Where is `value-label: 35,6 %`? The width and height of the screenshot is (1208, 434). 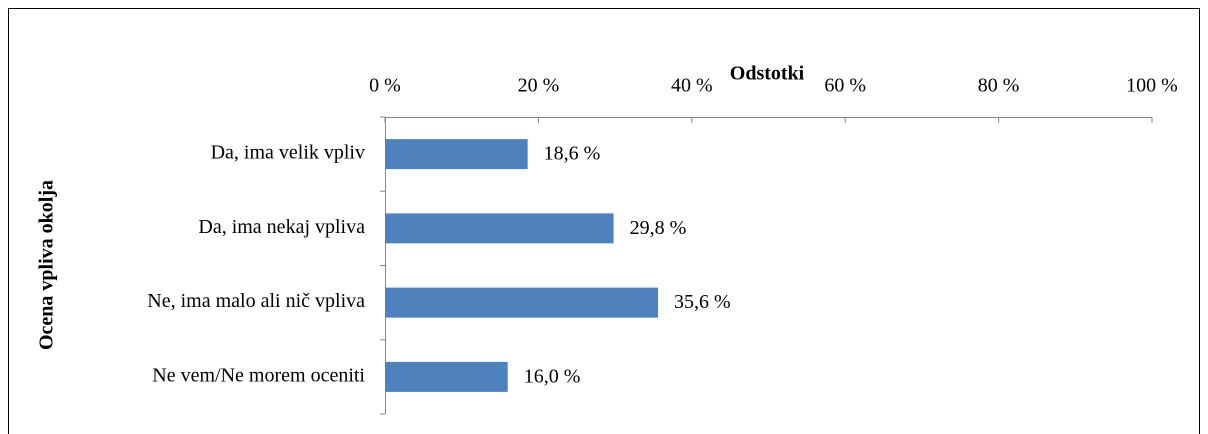
value-label: 35,6 % is located at coordinates (702, 302).